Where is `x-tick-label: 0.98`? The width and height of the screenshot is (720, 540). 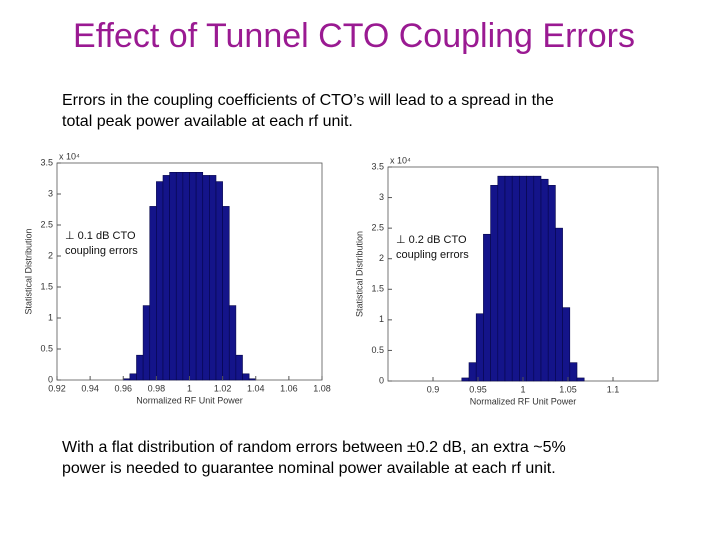 x-tick-label: 0.98 is located at coordinates (157, 388).